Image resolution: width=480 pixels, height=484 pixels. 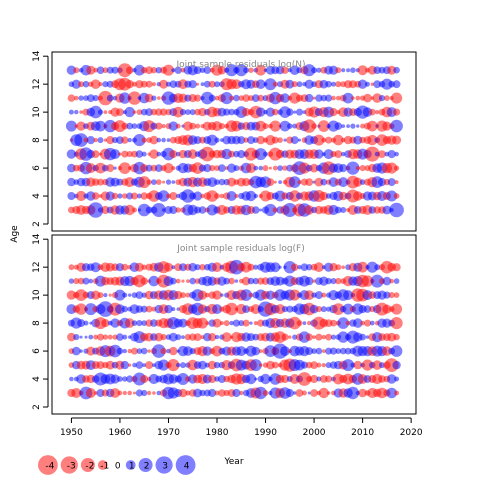 I want to click on x-axis-label: Year, so click(x=233, y=462).